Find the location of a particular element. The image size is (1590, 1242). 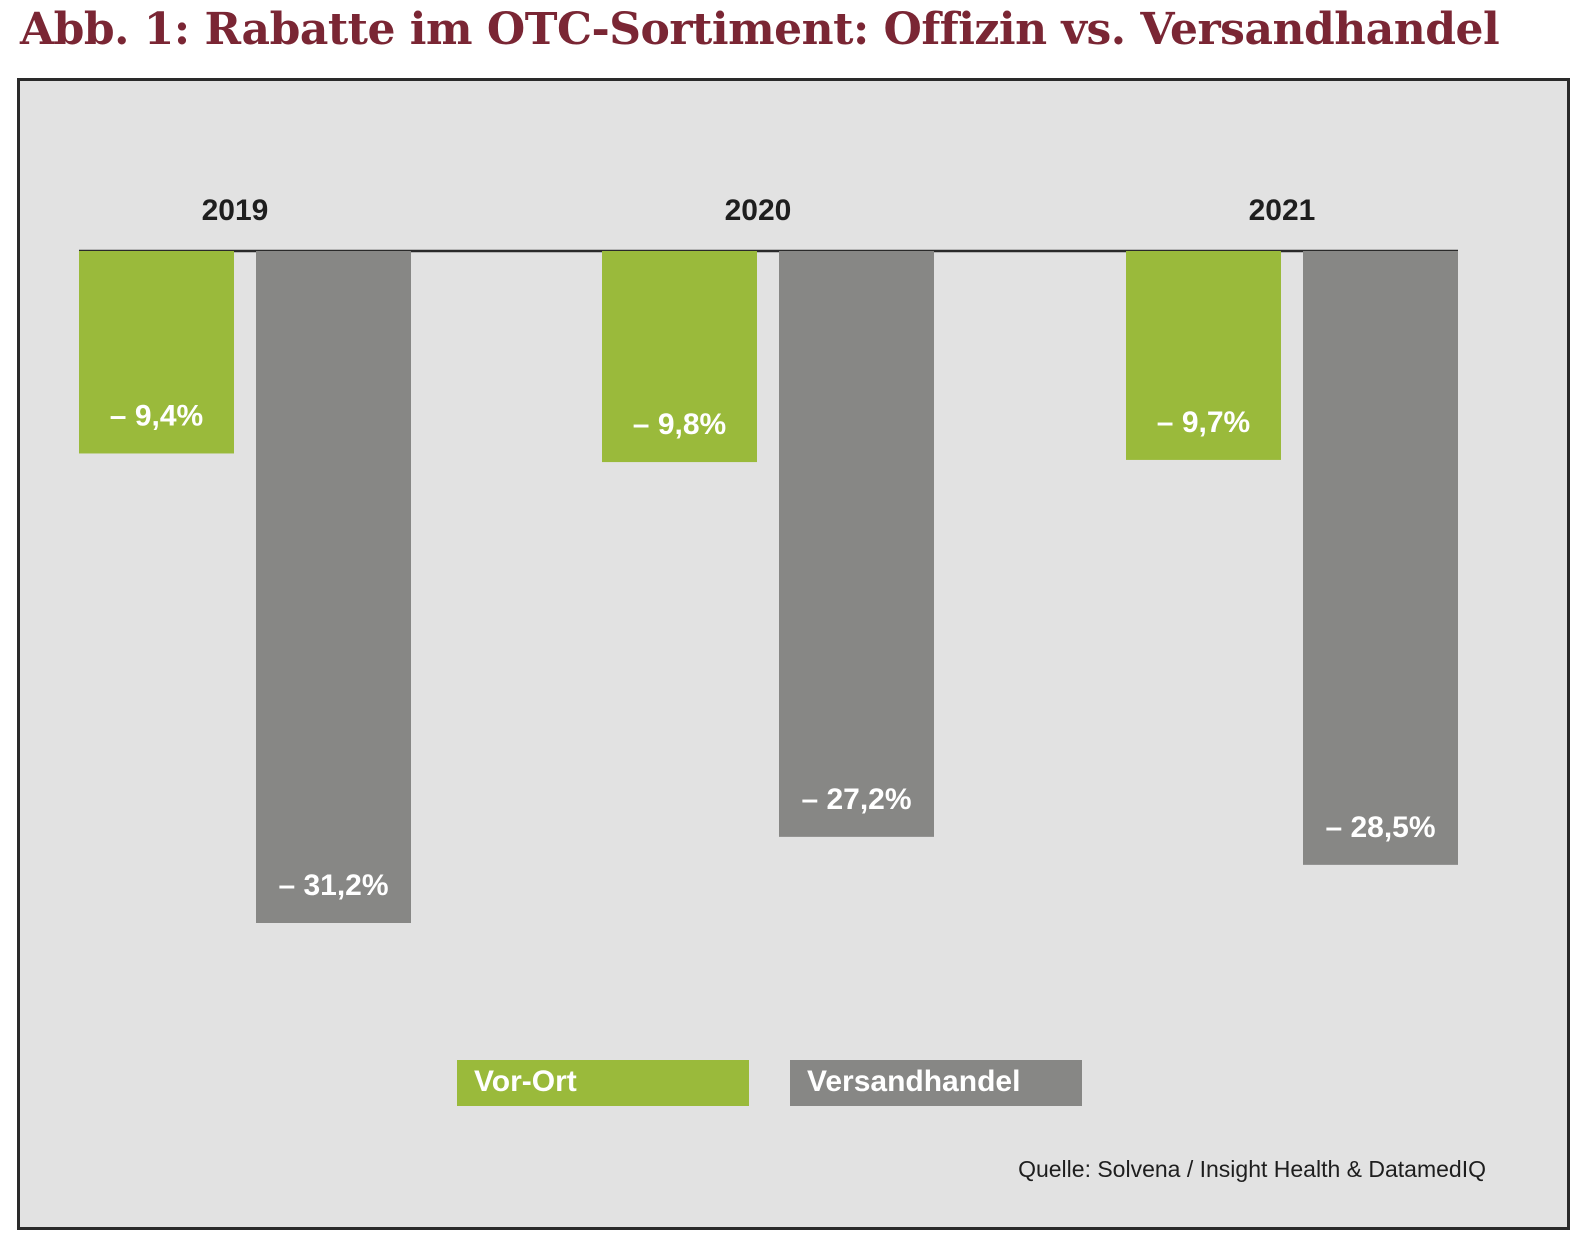

data-label-versandhandel-2020: – 27,2% is located at coordinates (856, 799).